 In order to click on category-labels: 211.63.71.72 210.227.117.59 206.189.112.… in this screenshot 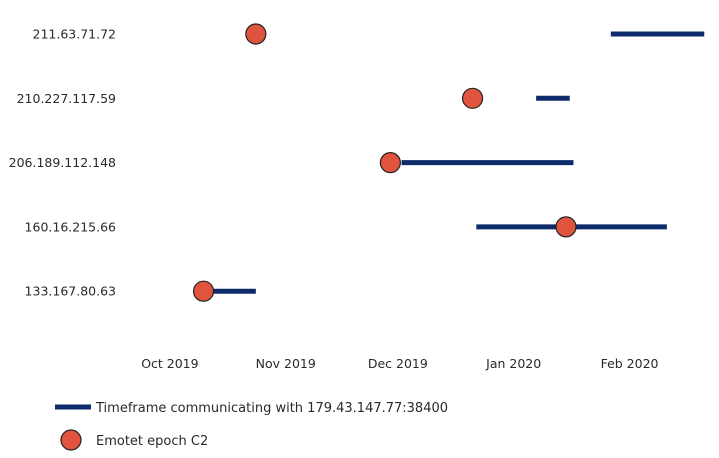, I will do `click(62, 163)`.